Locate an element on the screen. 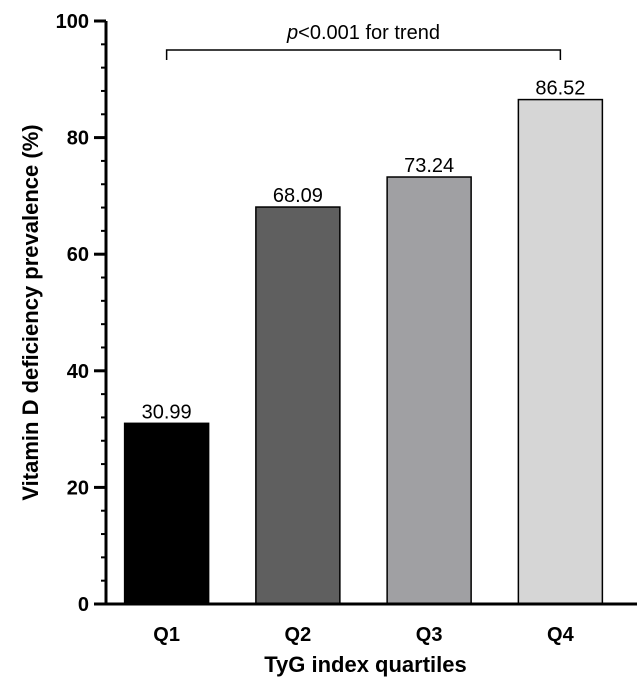  bar-data-label: 30.99 is located at coordinates (167, 412).